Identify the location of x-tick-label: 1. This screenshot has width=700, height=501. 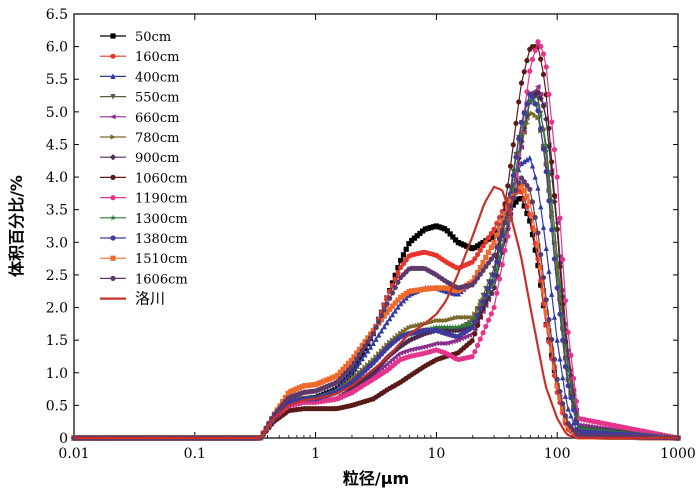
(315, 454).